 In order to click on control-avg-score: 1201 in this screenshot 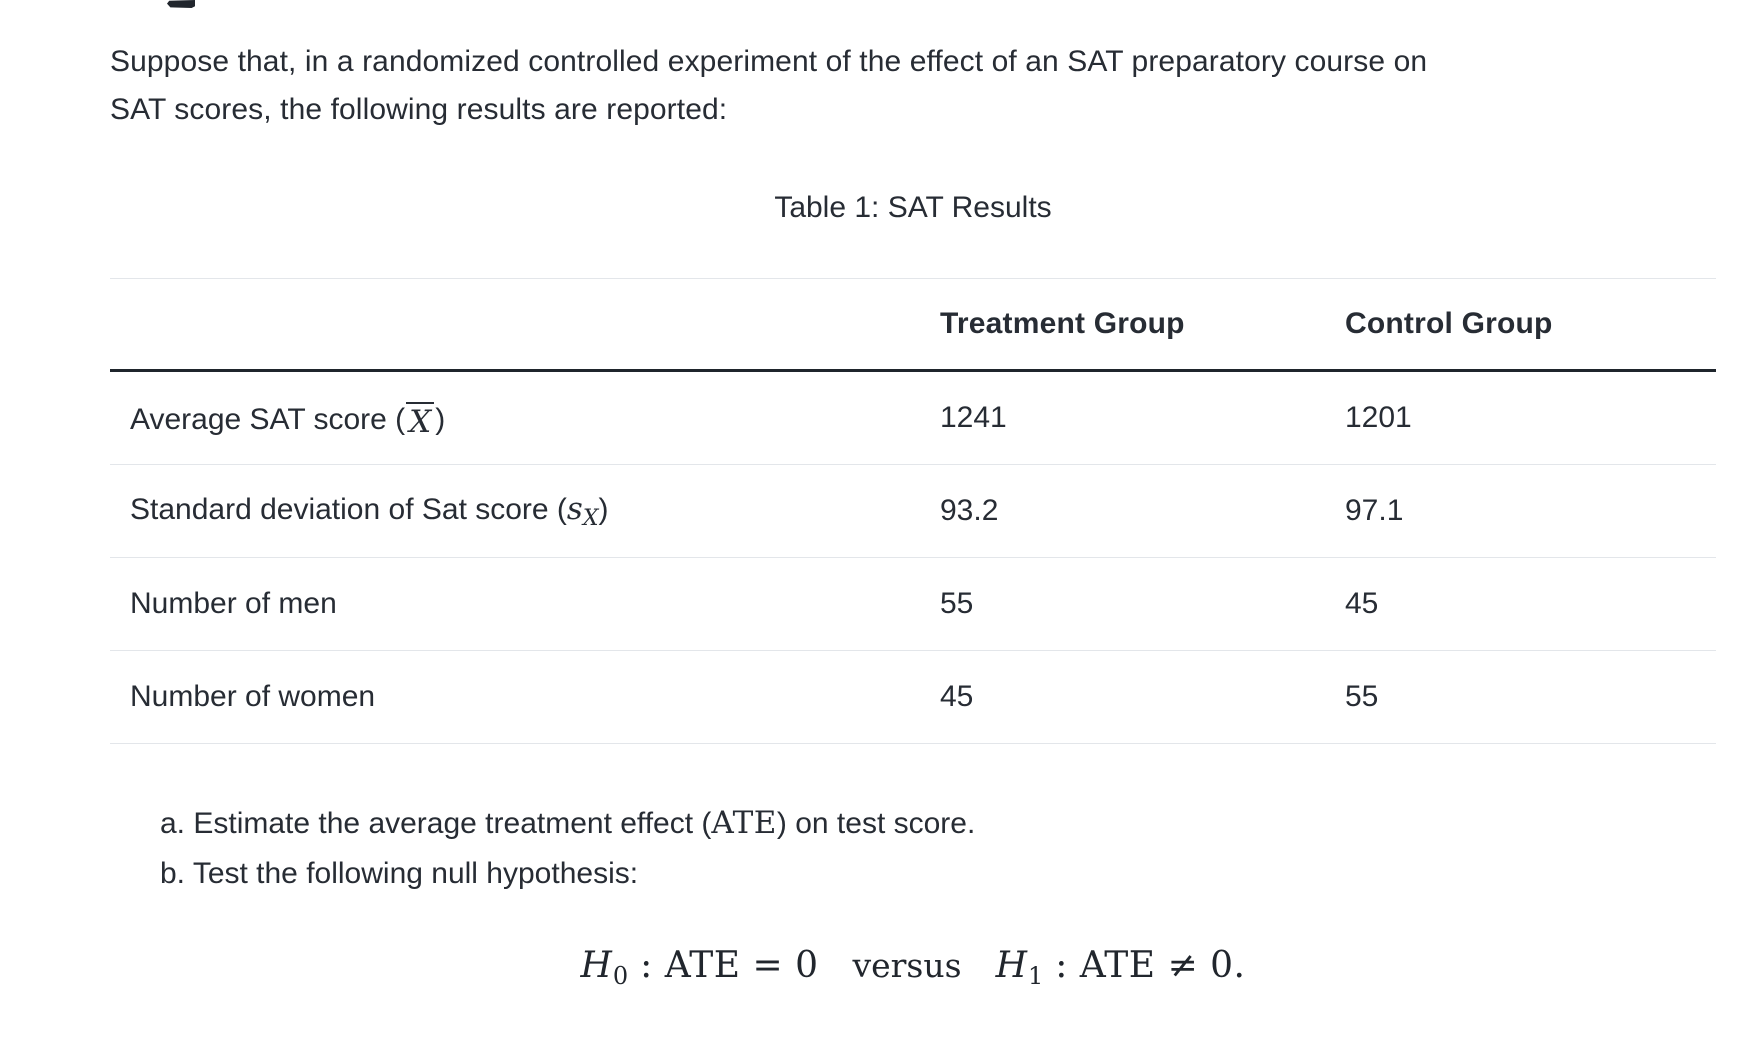, I will do `click(1378, 417)`.